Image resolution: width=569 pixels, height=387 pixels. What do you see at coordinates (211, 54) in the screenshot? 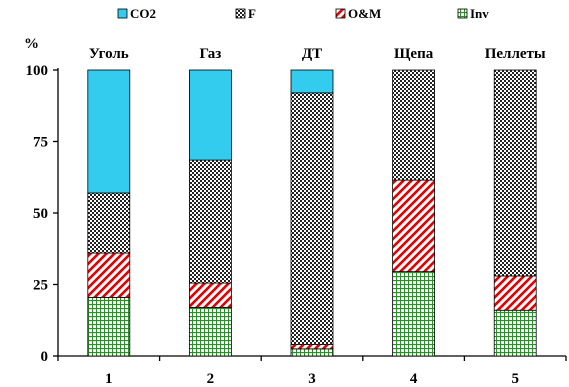
I see `bar-top-label-2: Газ` at bounding box center [211, 54].